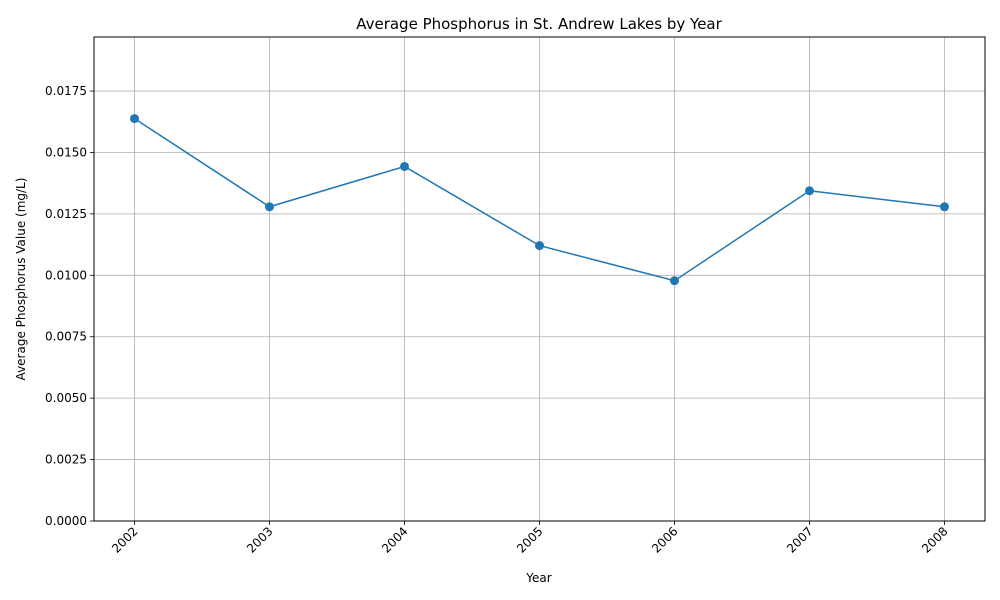 The image size is (1000, 600). Describe the element at coordinates (664, 539) in the screenshot. I see `x-tick-label: 2006` at that location.